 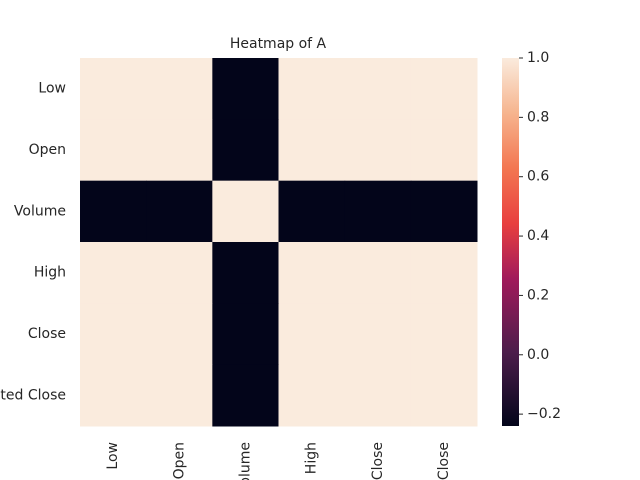 I want to click on x-tick-label: Low, so click(x=113, y=456).